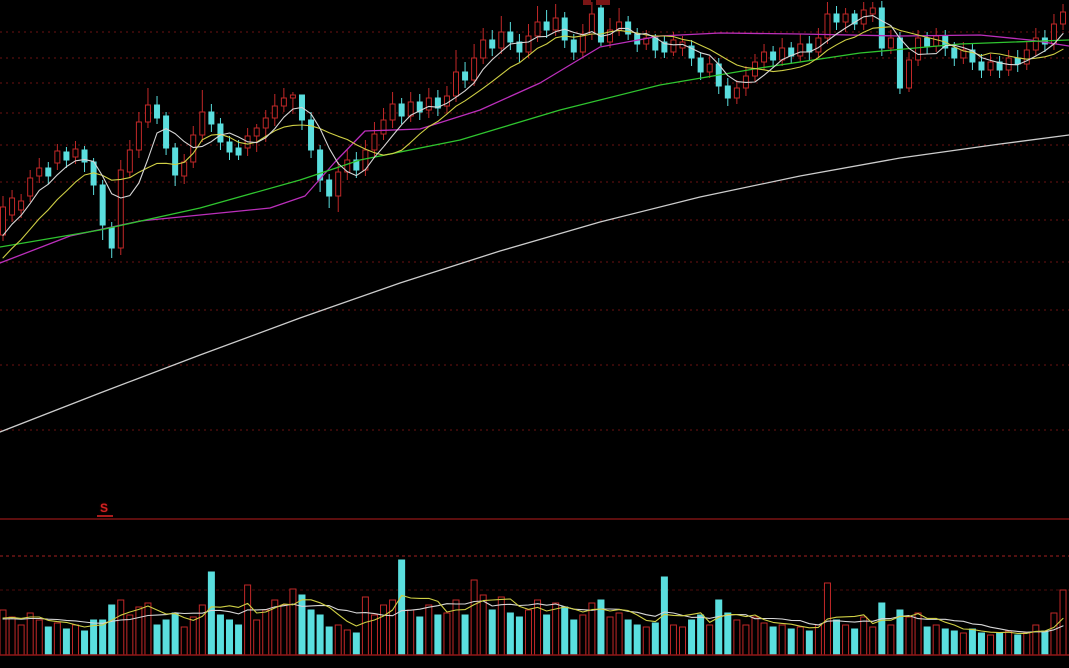 The height and width of the screenshot is (668, 1069). What do you see at coordinates (533, 614) in the screenshot?
I see `volume-vol-ma5` at bounding box center [533, 614].